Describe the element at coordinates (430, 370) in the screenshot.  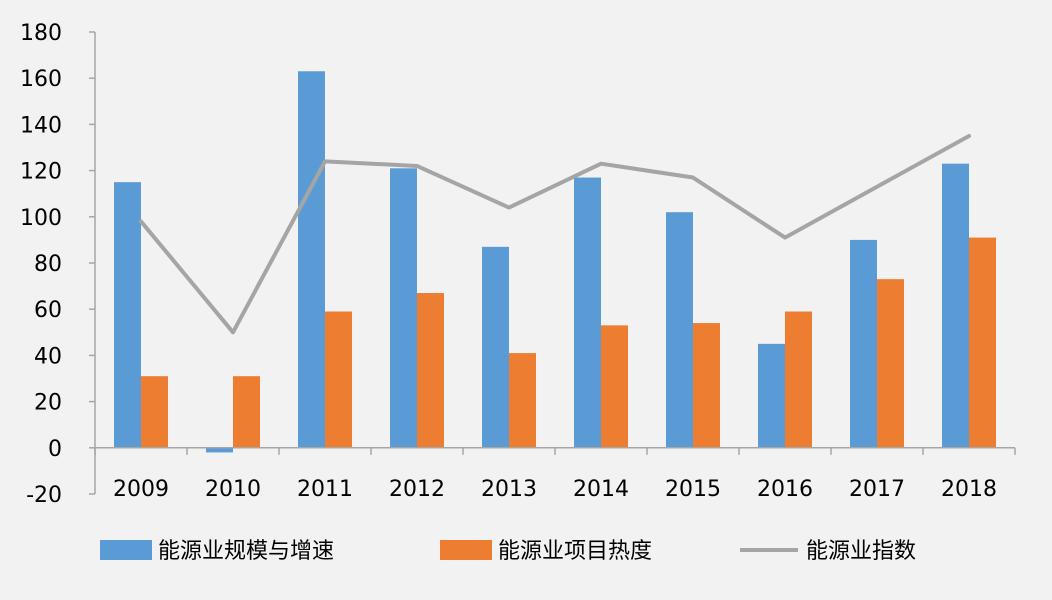
I see `bar-heat-2012` at that location.